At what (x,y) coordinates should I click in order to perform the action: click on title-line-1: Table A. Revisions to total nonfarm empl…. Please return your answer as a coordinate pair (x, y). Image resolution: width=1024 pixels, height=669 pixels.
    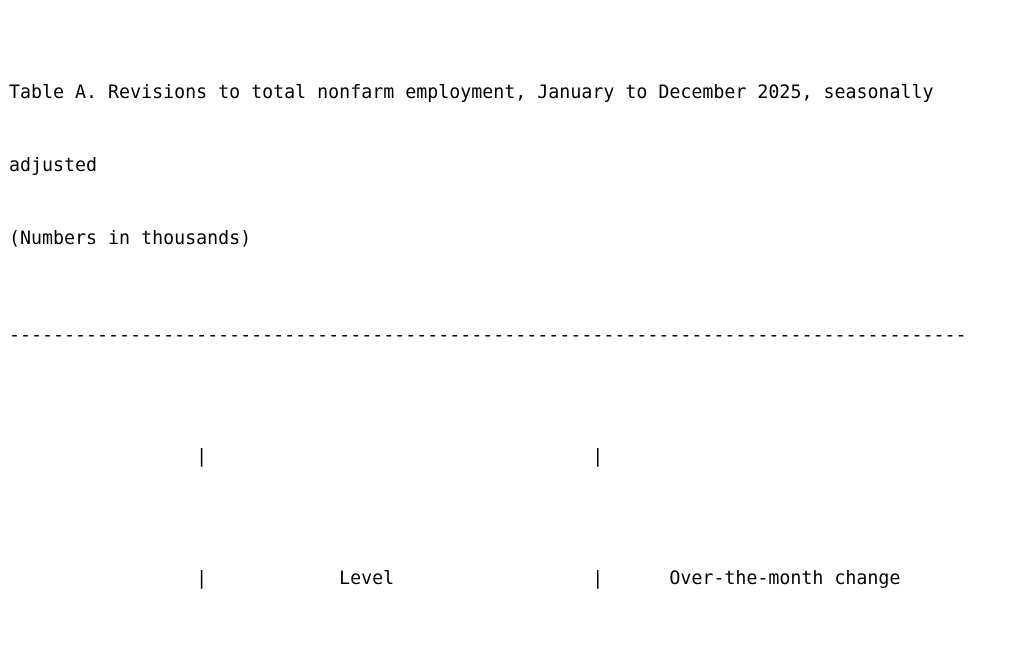
    Looking at the image, I should click on (471, 92).